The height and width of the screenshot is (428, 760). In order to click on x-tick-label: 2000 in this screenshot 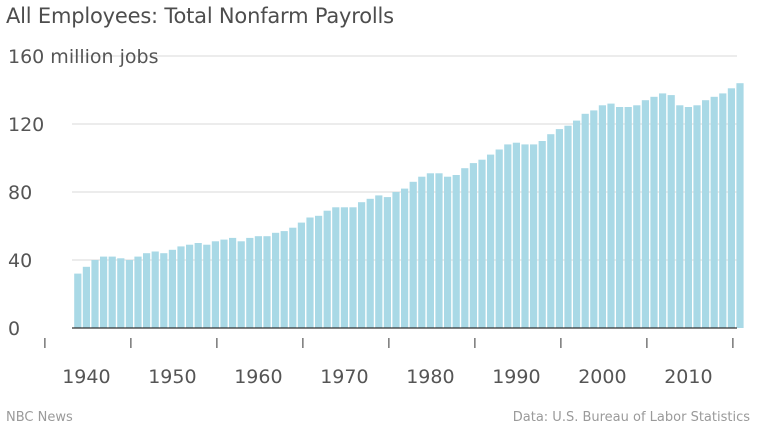, I will do `click(602, 377)`.